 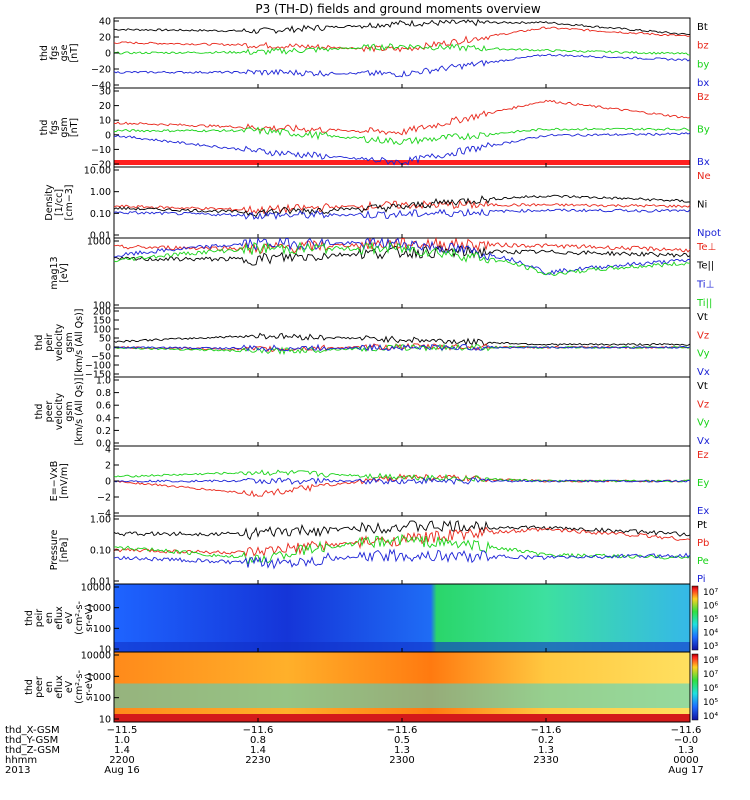 I want to click on legend-entry: Vz, so click(x=703, y=335).